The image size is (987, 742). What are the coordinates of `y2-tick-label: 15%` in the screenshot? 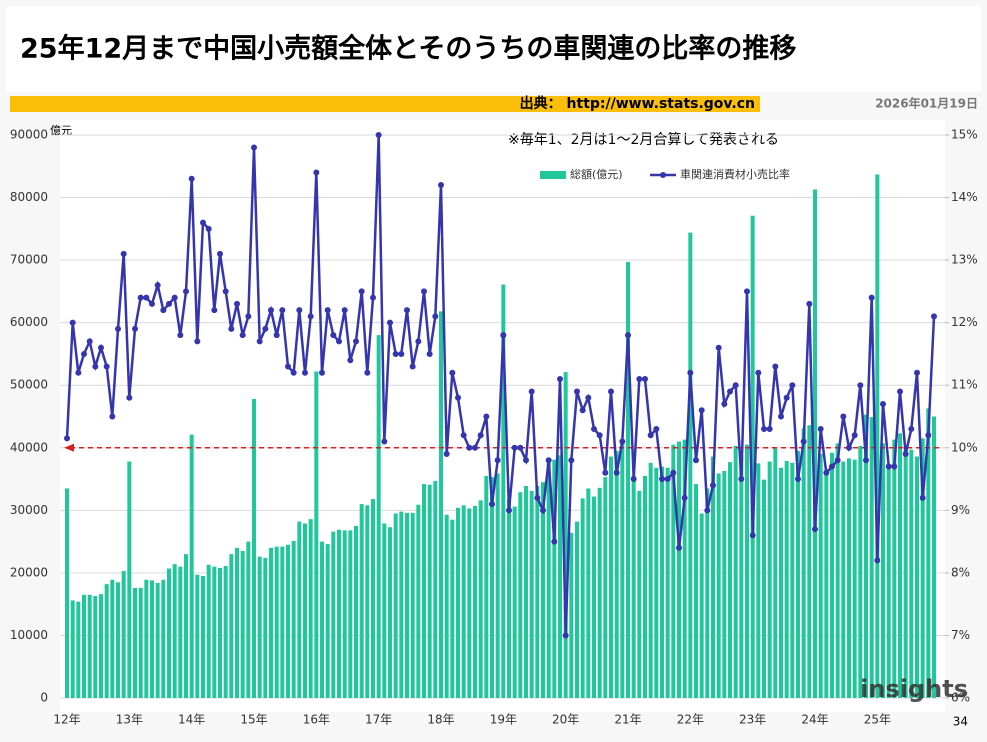 It's located at (964, 135).